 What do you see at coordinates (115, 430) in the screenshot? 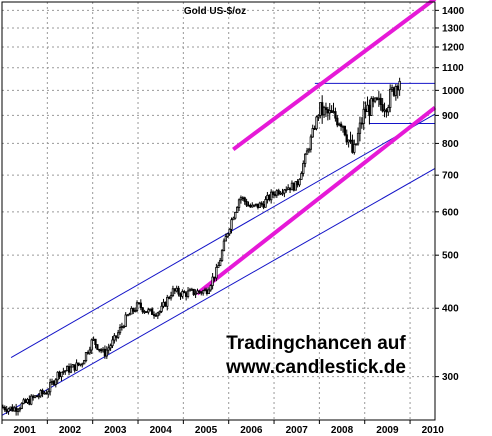
I see `x-tick-label: 2003` at bounding box center [115, 430].